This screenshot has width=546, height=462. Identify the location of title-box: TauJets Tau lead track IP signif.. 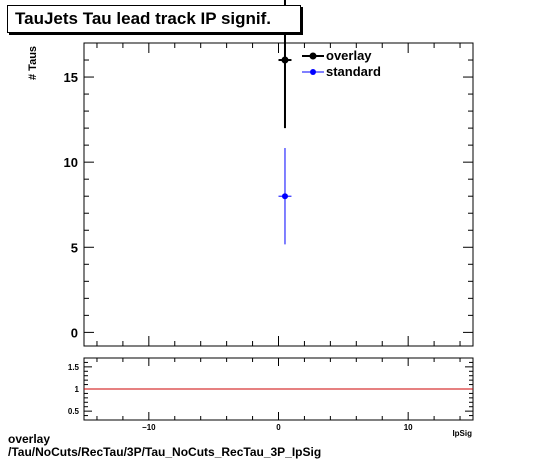
(154, 19).